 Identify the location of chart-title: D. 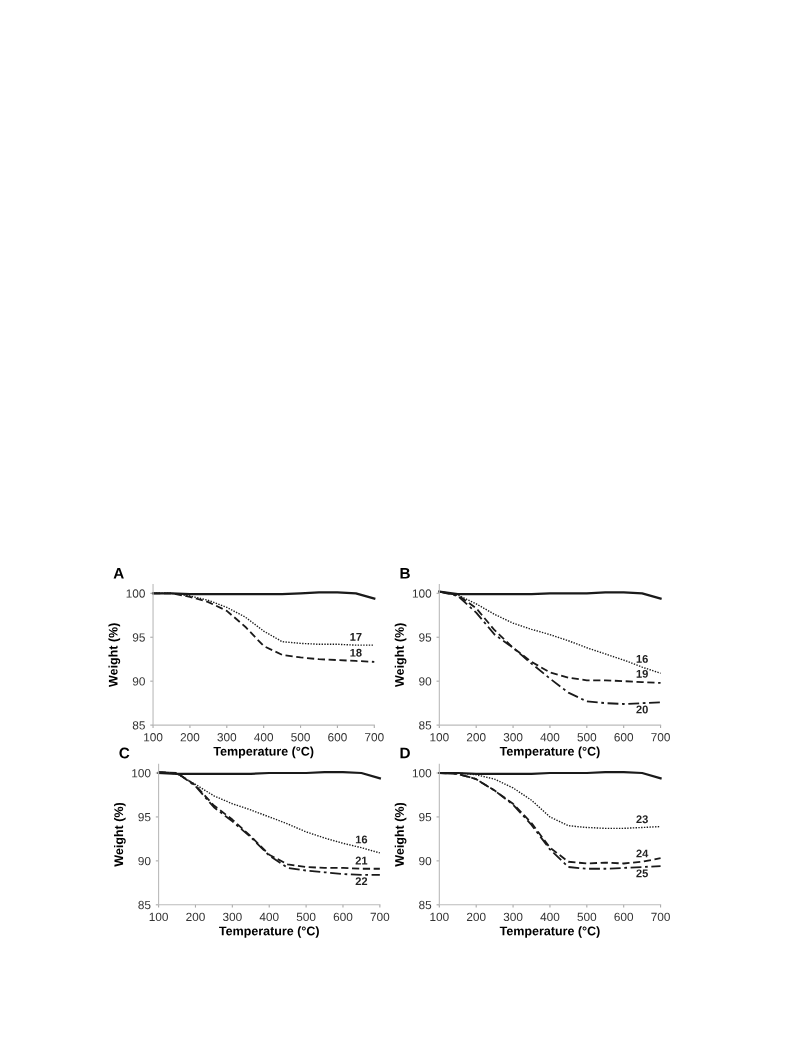
(405, 753).